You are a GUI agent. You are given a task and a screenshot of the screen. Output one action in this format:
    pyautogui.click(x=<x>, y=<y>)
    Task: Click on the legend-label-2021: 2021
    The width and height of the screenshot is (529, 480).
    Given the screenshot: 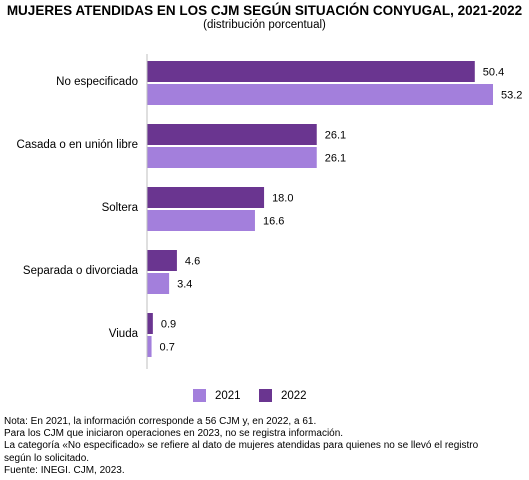 What is the action you would take?
    pyautogui.click(x=228, y=395)
    